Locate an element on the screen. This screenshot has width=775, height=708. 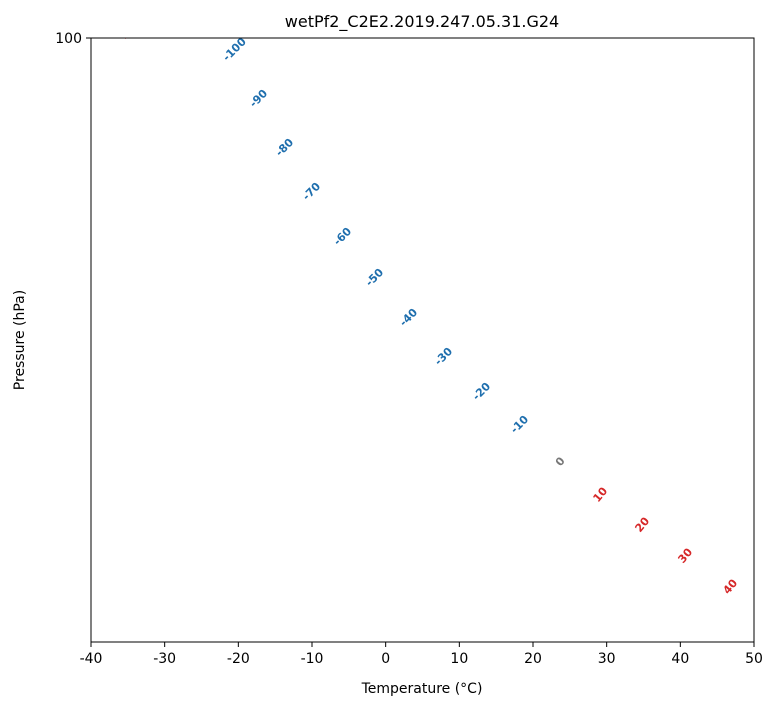
x-tick-label: -10 is located at coordinates (312, 659).